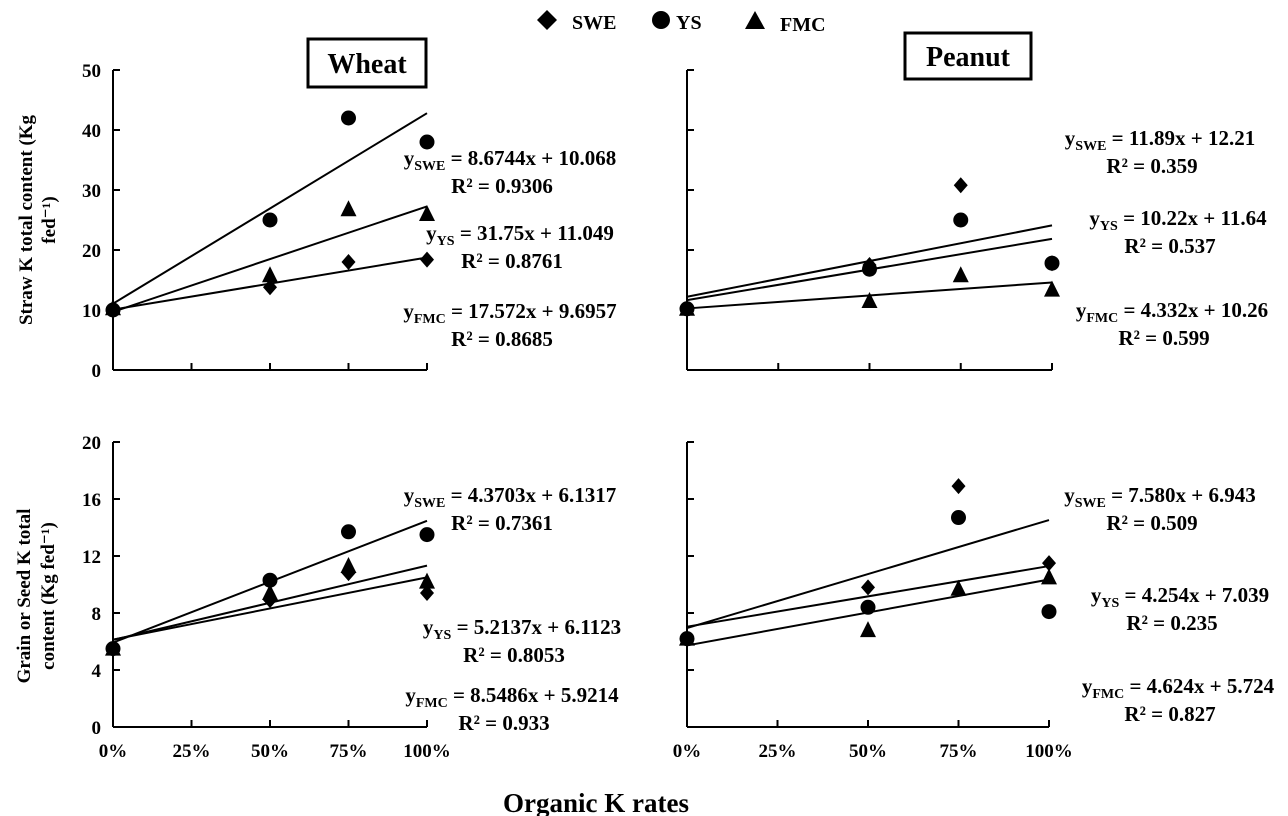 The width and height of the screenshot is (1288, 816). Describe the element at coordinates (536, 627) in the screenshot. I see `equation-formula: = 5.2137x + 6.1123` at that location.